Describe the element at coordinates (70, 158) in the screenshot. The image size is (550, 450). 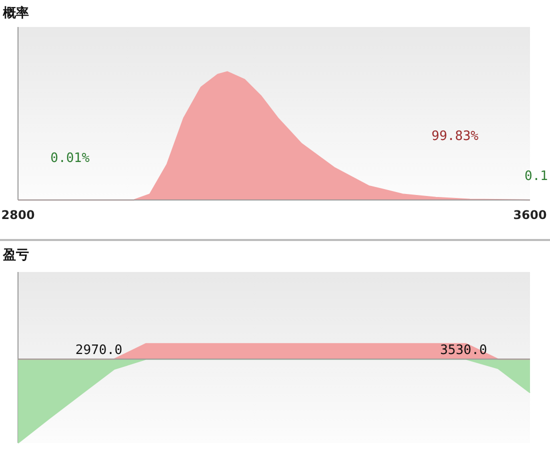
I see `annotation: 0.01%` at that location.